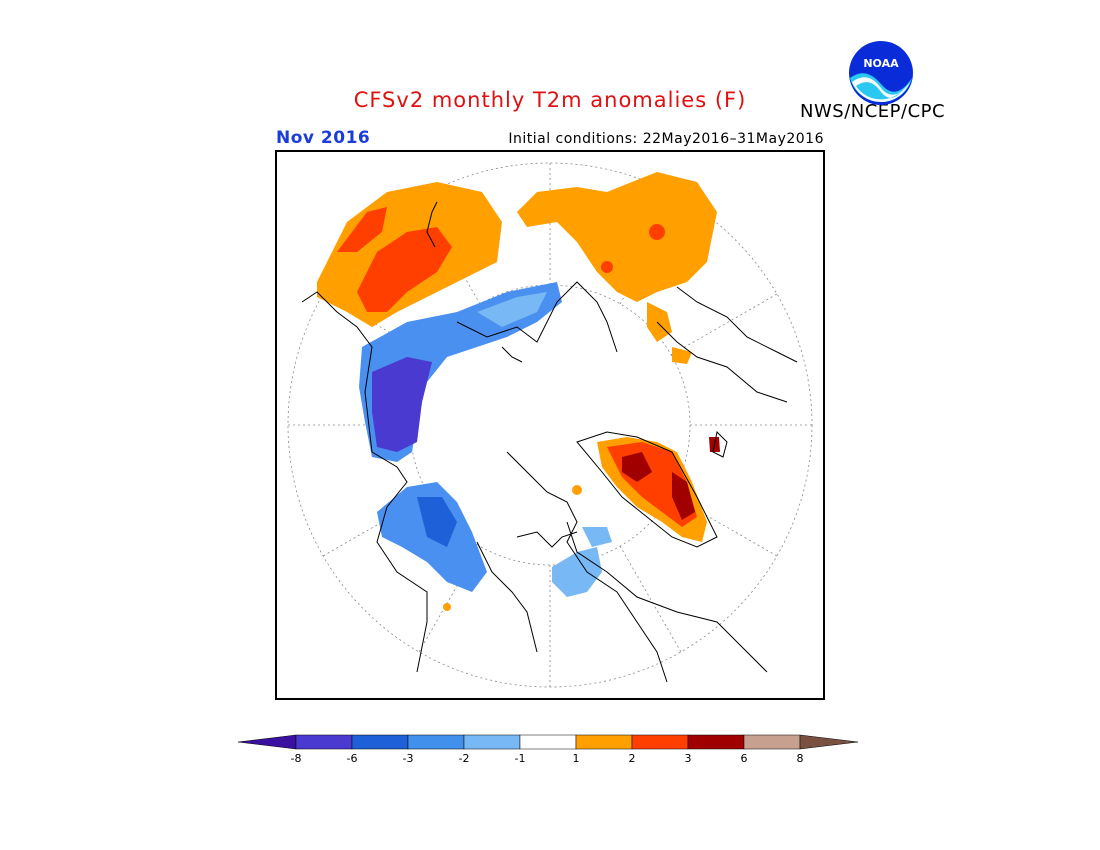 The width and height of the screenshot is (1100, 850). I want to click on colorbar-arrow-low, so click(267, 742).